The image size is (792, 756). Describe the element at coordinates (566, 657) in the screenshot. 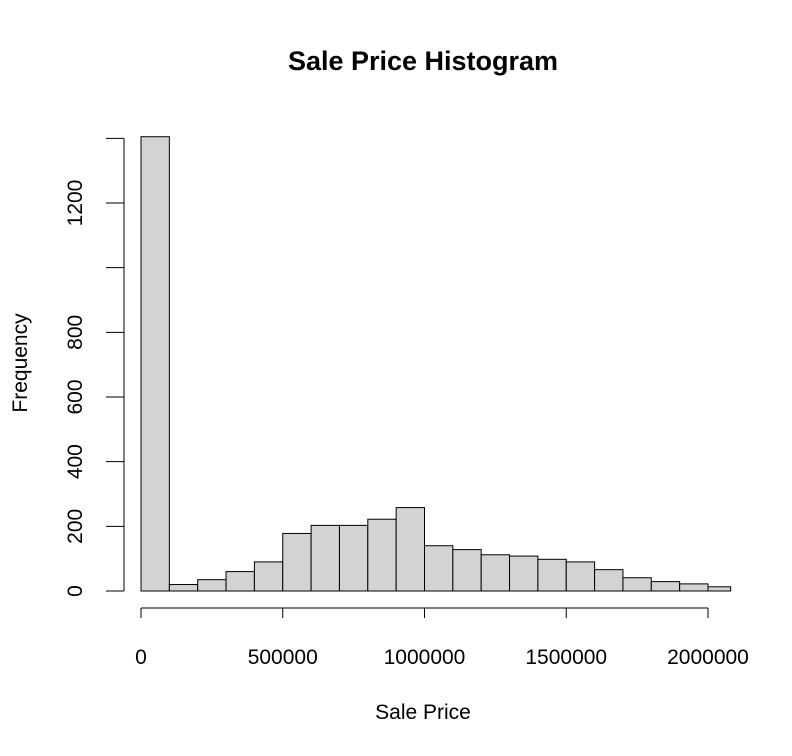

I see `x-tick-label-3: 1500000` at that location.